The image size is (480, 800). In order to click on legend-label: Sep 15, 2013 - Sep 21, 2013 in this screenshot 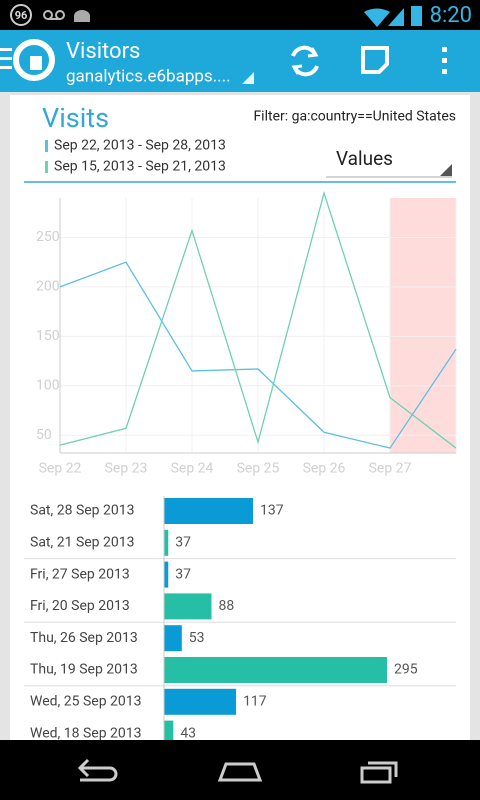, I will do `click(140, 167)`.